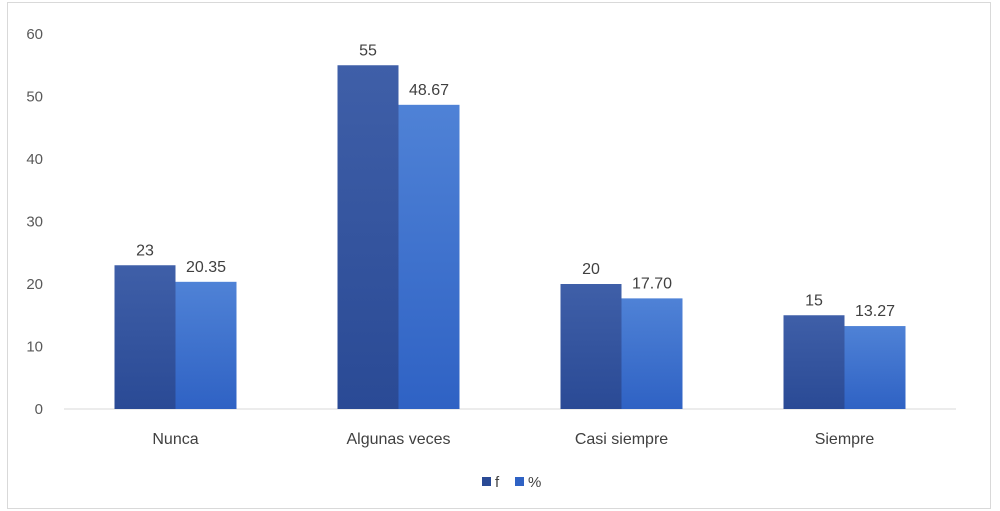 This screenshot has height=511, width=1000. Describe the element at coordinates (34, 347) in the screenshot. I see `y-tick-label: 10` at that location.